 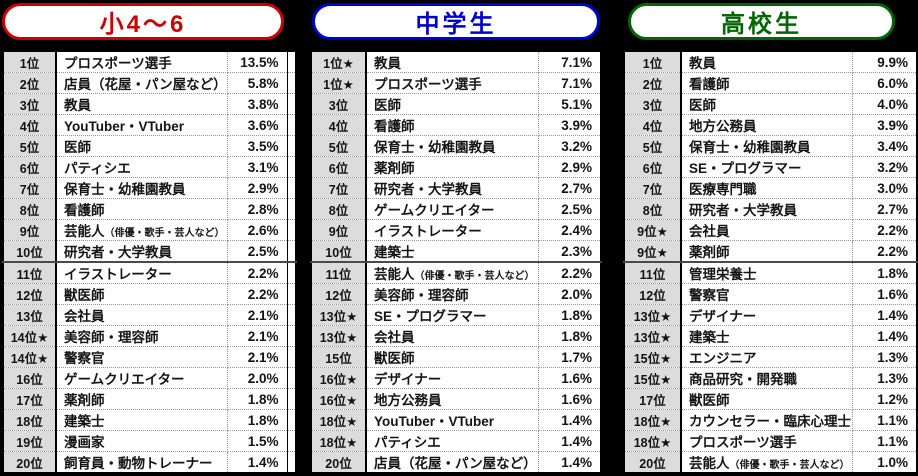 What do you see at coordinates (569, 83) in the screenshot?
I see `percent-cell: 7.1%` at bounding box center [569, 83].